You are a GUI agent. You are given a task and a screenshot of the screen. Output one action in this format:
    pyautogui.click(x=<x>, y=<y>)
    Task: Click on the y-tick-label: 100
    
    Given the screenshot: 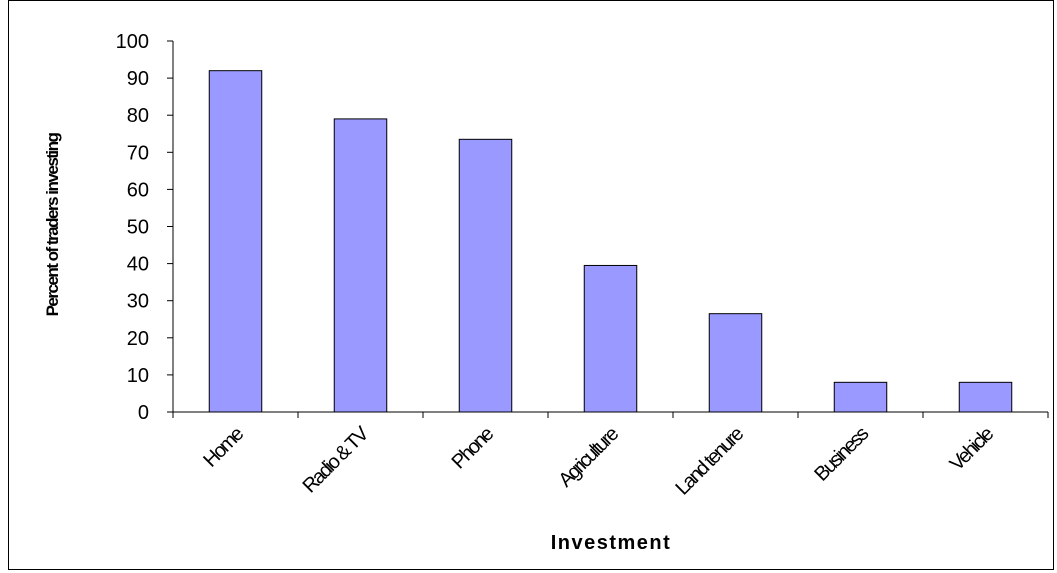 What is the action you would take?
    pyautogui.click(x=132, y=42)
    